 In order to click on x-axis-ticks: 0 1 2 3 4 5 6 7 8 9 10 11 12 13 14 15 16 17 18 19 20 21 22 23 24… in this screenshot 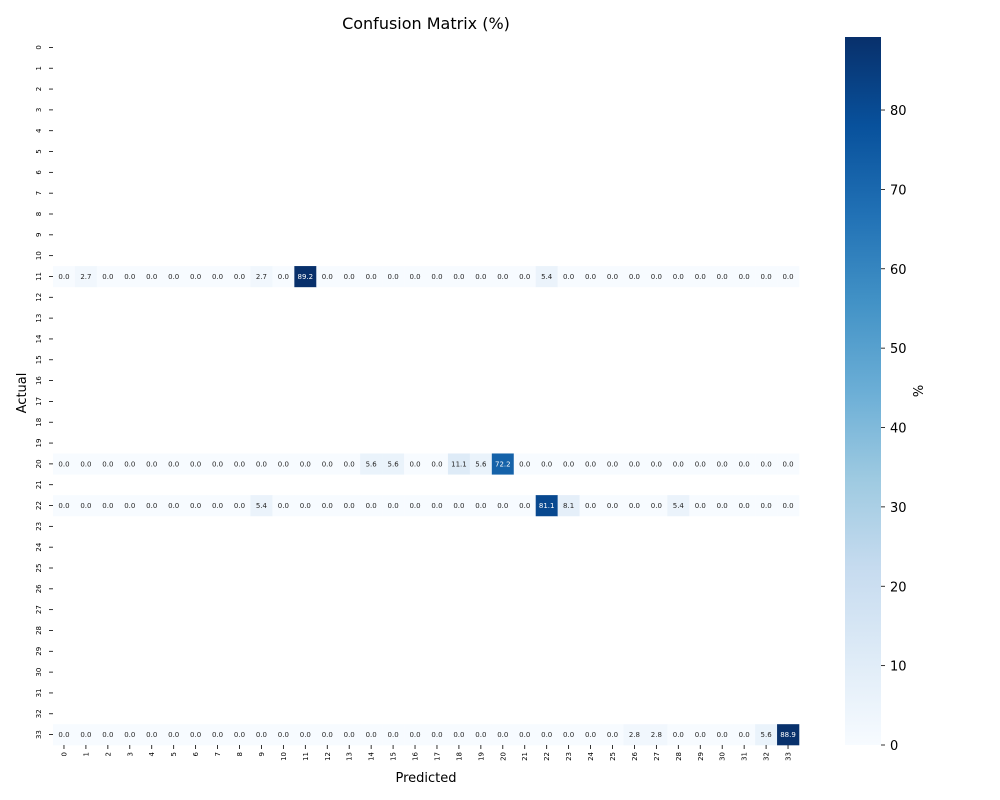, I will do `click(426, 753)`.